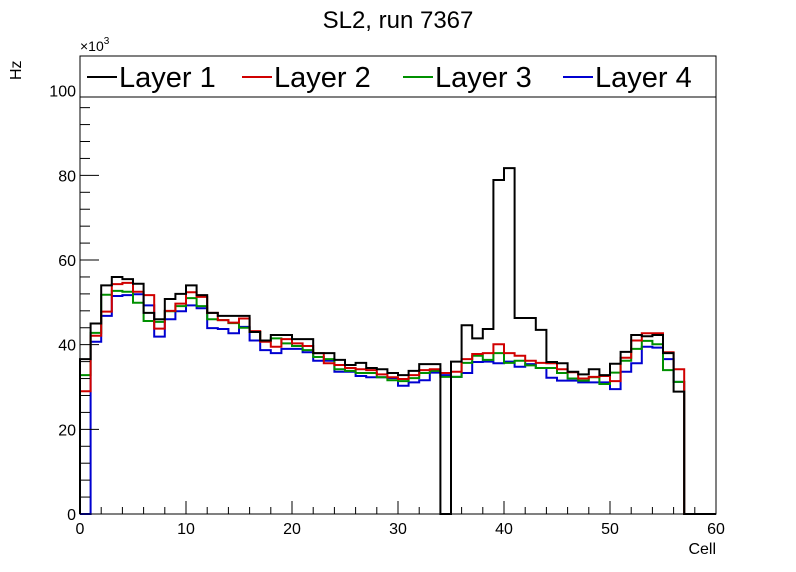 The image size is (796, 572). Describe the element at coordinates (67, 346) in the screenshot. I see `y-tick-label: 40` at that location.